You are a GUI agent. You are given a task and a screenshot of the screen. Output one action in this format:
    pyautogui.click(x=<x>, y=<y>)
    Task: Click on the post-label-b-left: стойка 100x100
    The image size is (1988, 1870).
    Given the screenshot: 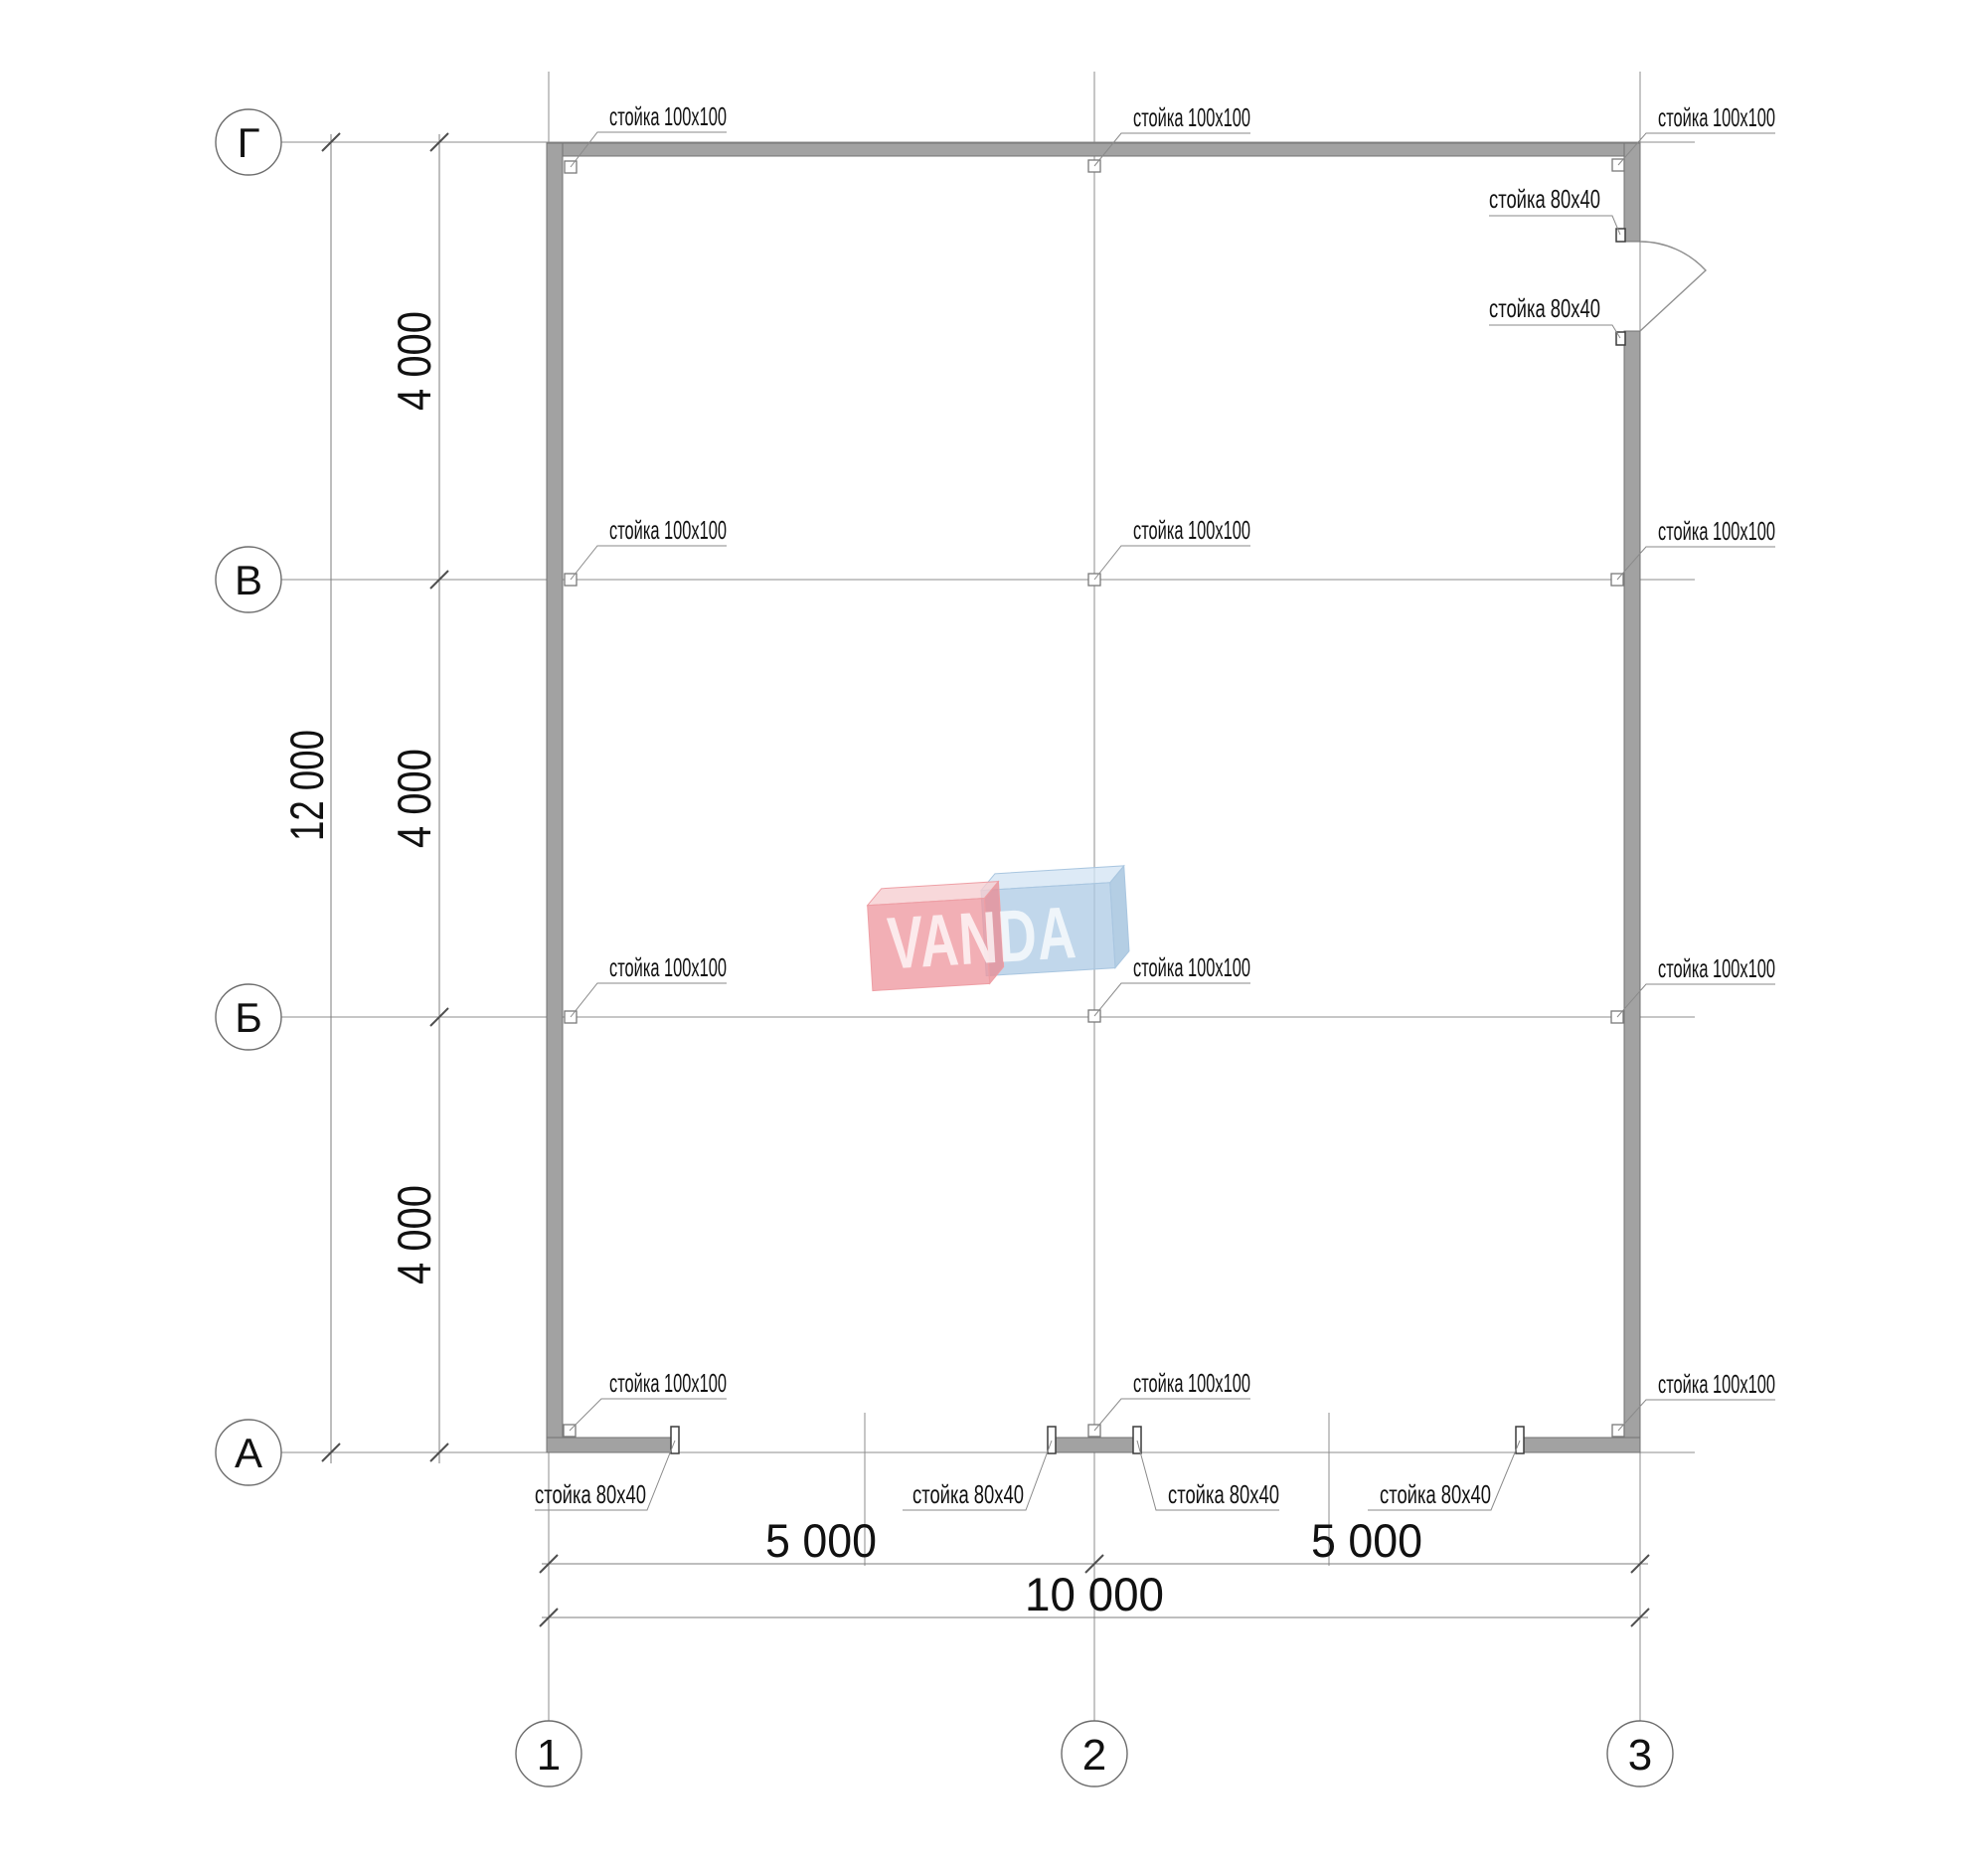 What is the action you would take?
    pyautogui.click(x=648, y=985)
    